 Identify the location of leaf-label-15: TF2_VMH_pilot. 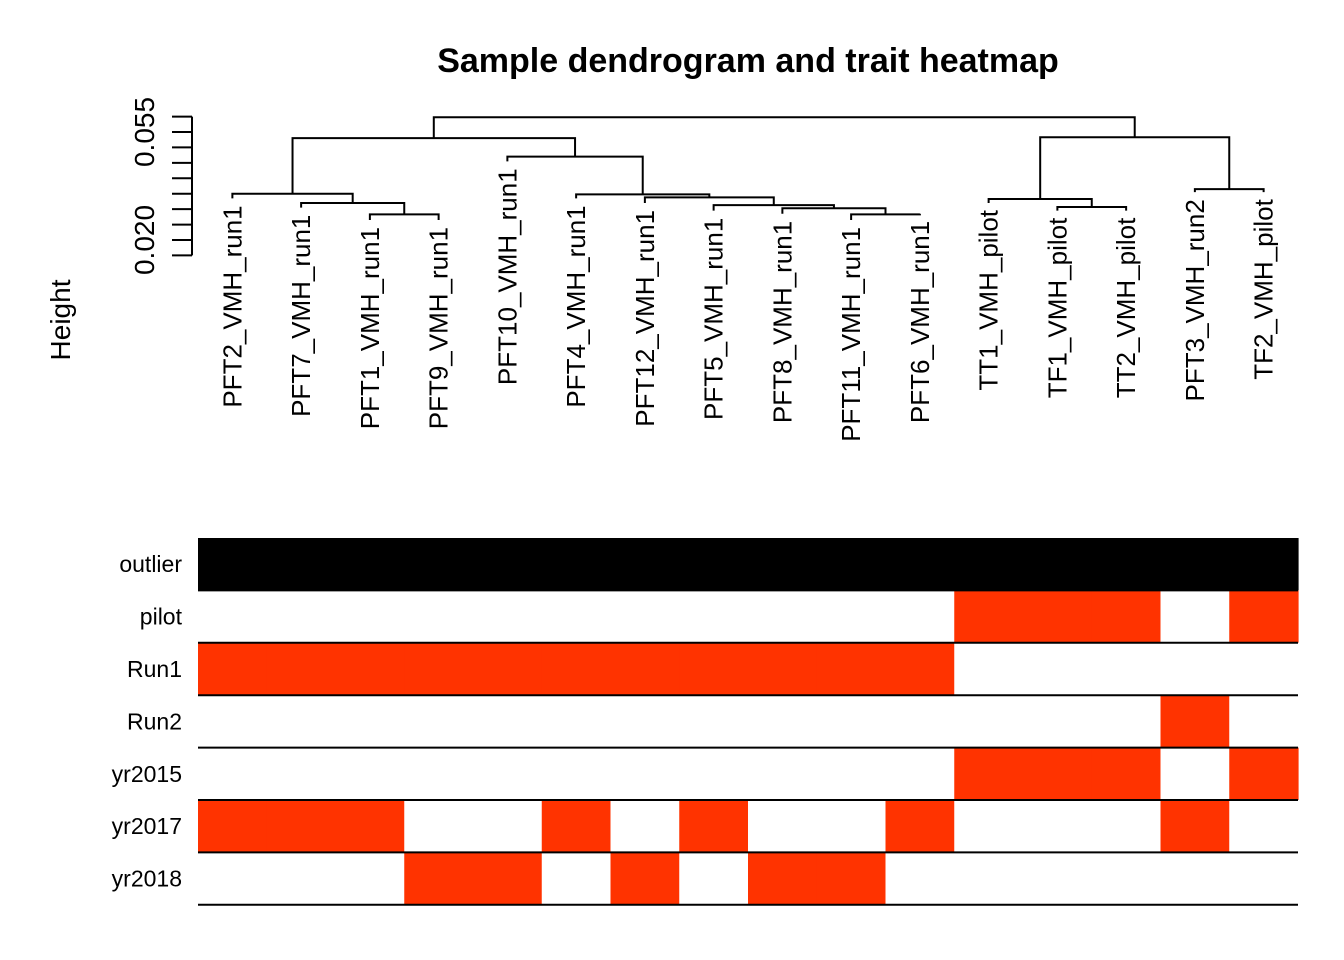
(1264, 288).